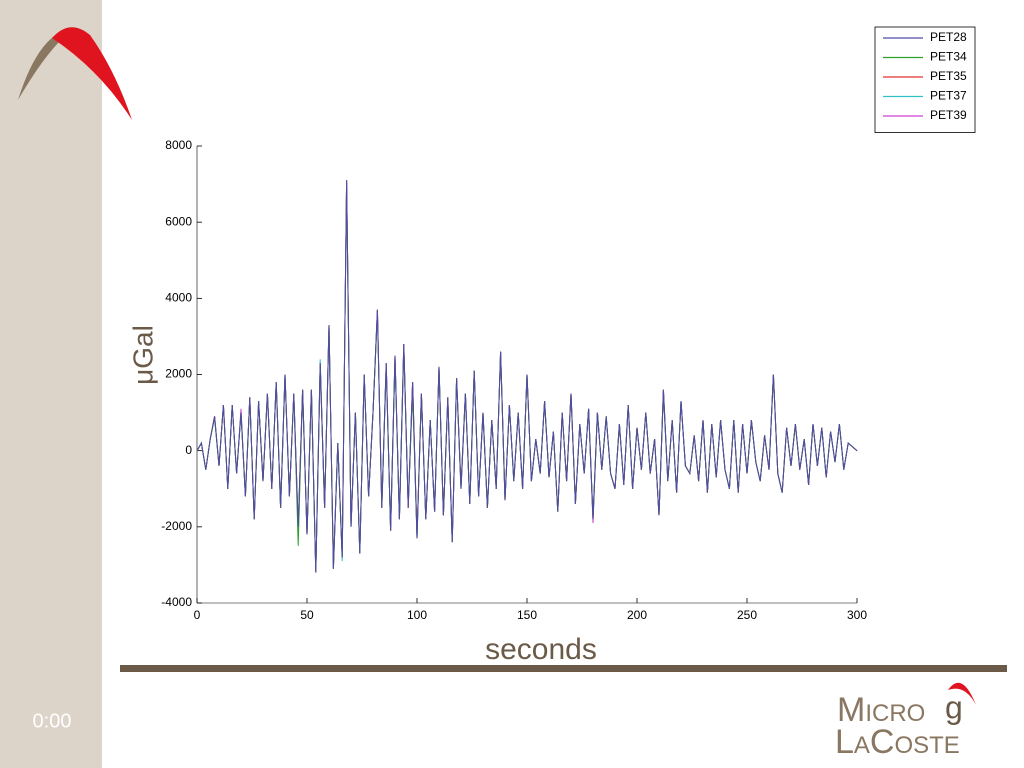 The image size is (1024, 768). What do you see at coordinates (881, 710) in the screenshot?
I see `logo-text: Micro` at bounding box center [881, 710].